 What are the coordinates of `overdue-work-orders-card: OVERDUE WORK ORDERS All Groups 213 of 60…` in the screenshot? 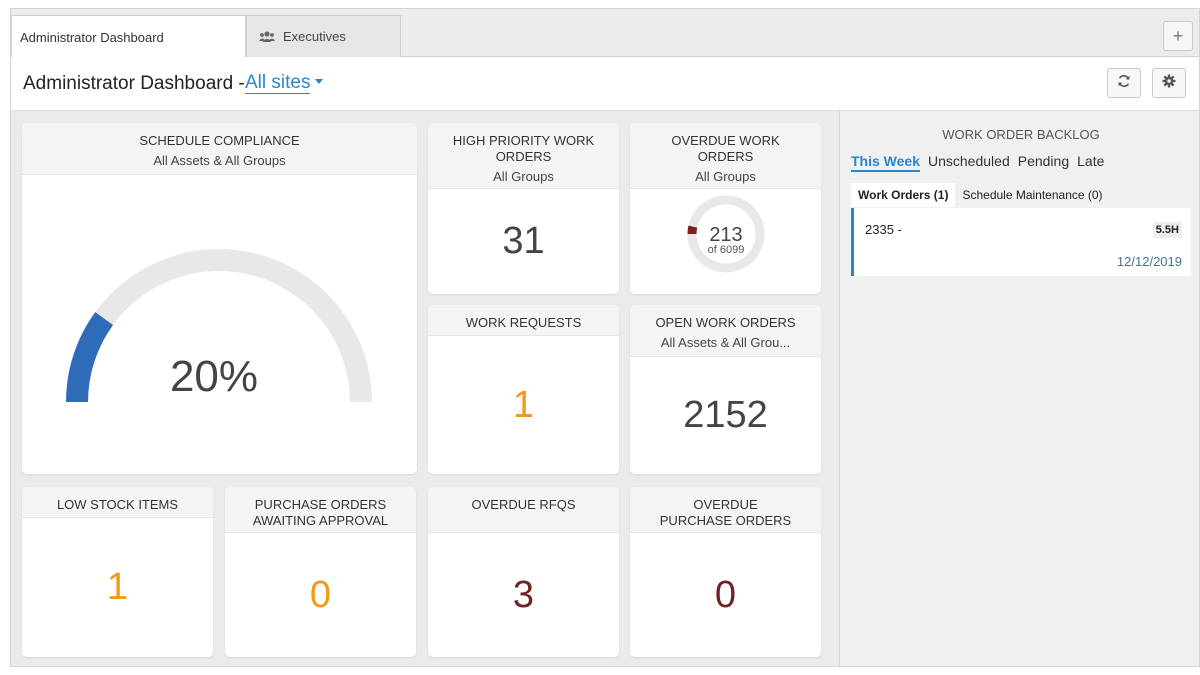 It's located at (725, 208).